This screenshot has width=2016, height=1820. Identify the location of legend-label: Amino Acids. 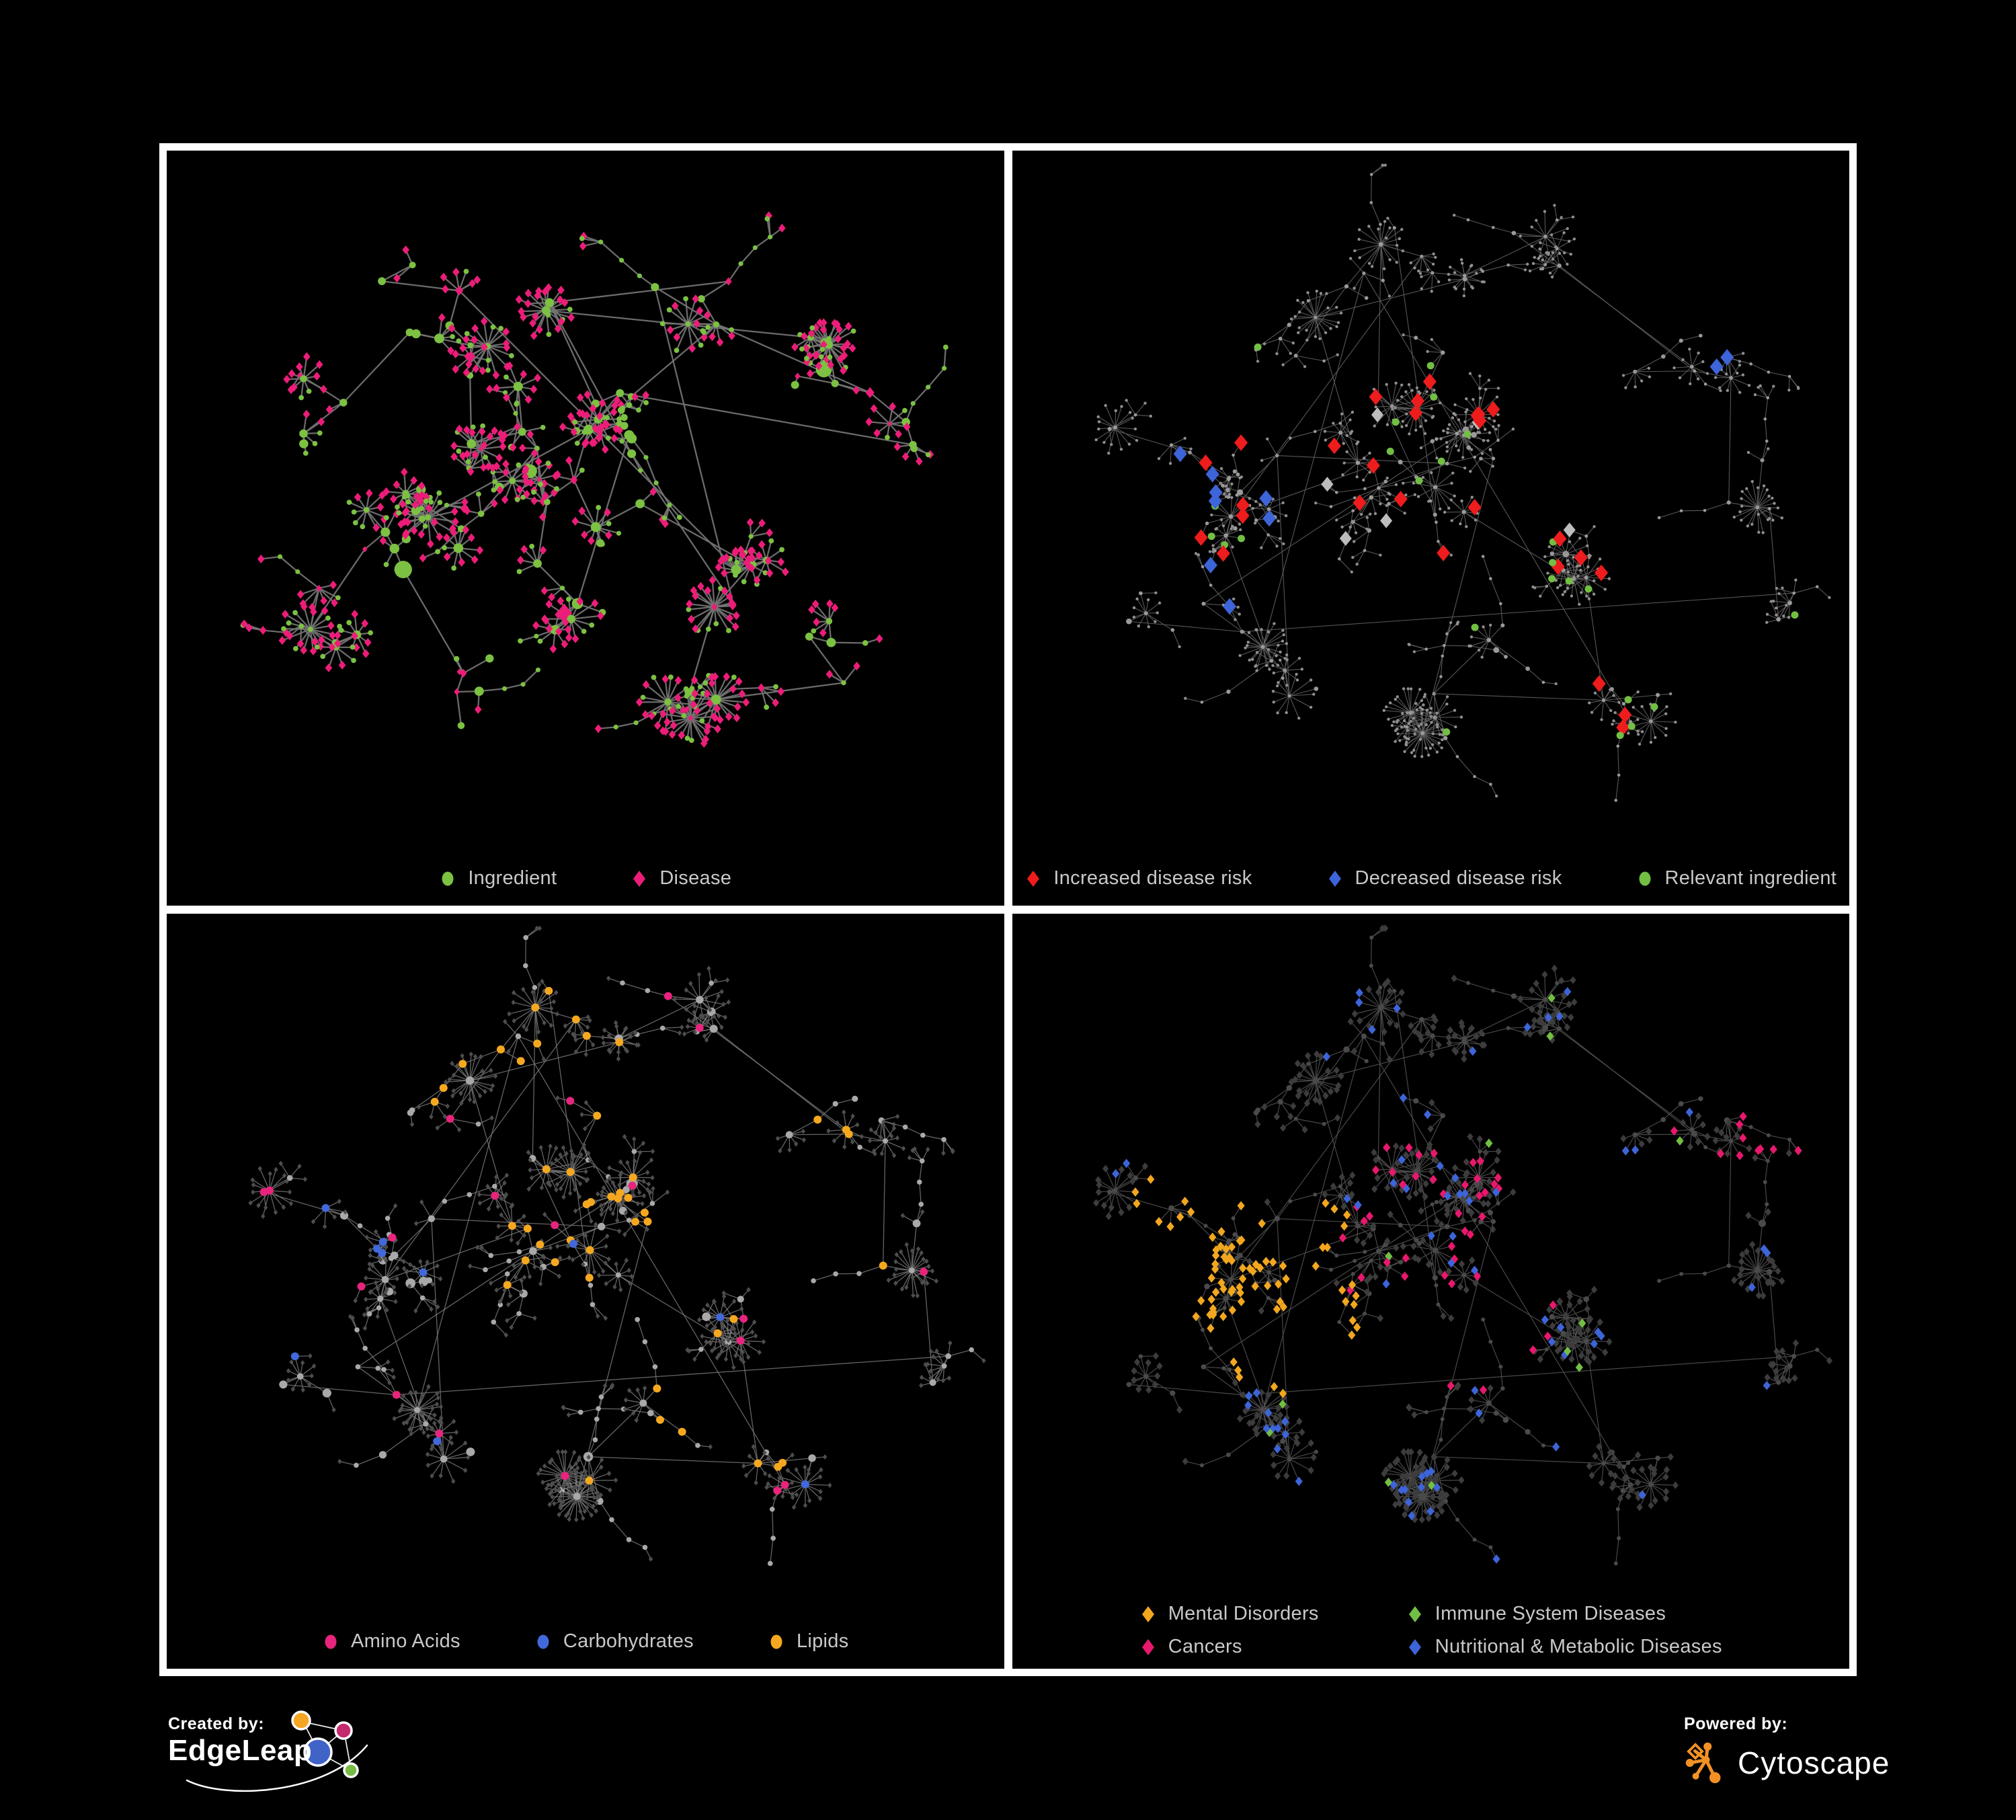
(405, 1641).